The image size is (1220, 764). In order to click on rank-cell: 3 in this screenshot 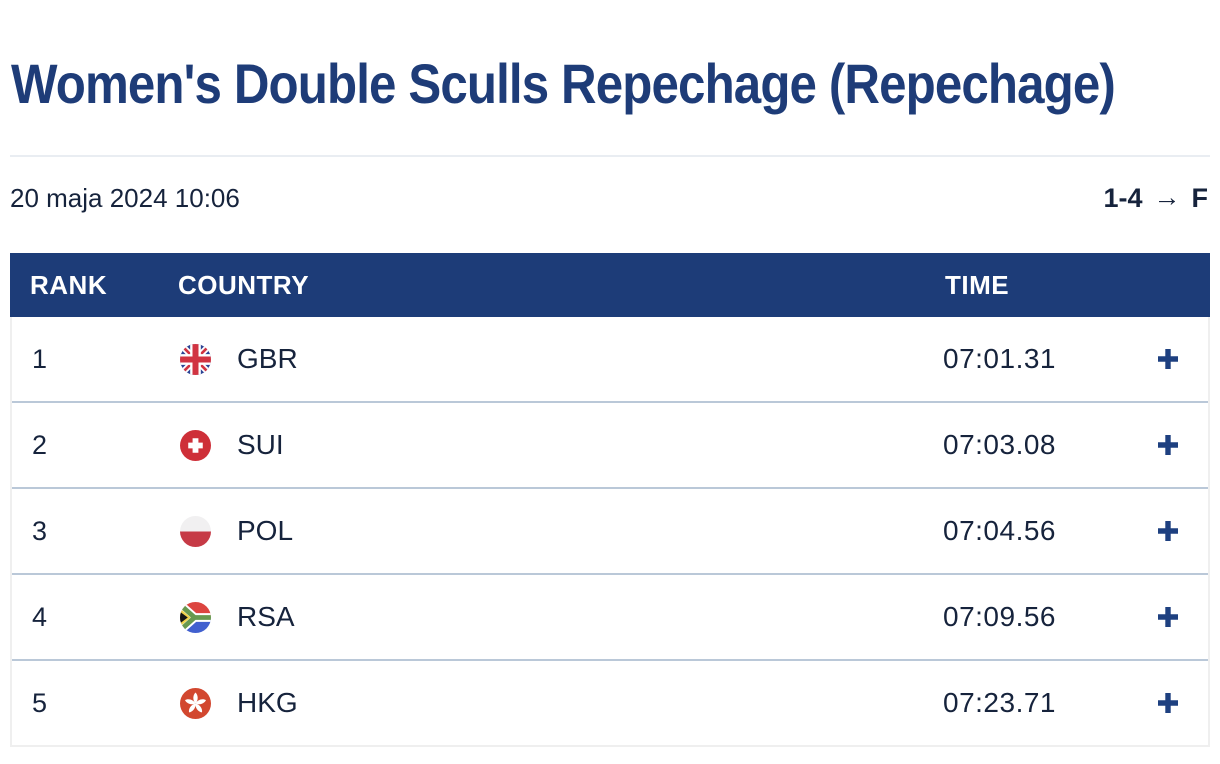, I will do `click(40, 530)`.